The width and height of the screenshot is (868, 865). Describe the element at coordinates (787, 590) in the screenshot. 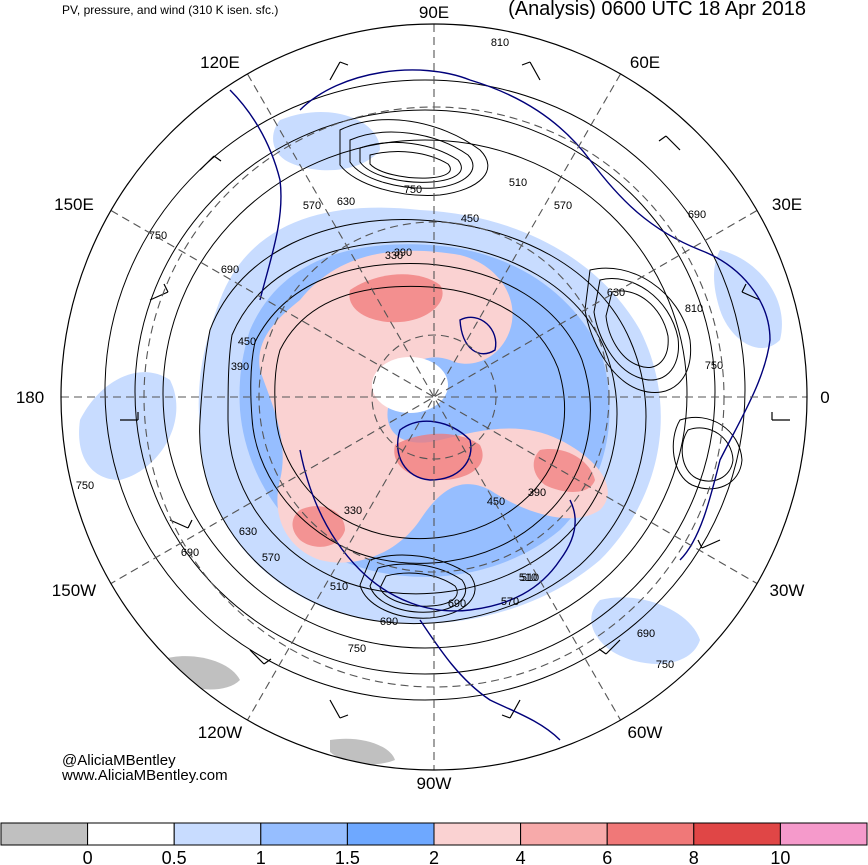

I see `lon-label-30w: 30W` at that location.